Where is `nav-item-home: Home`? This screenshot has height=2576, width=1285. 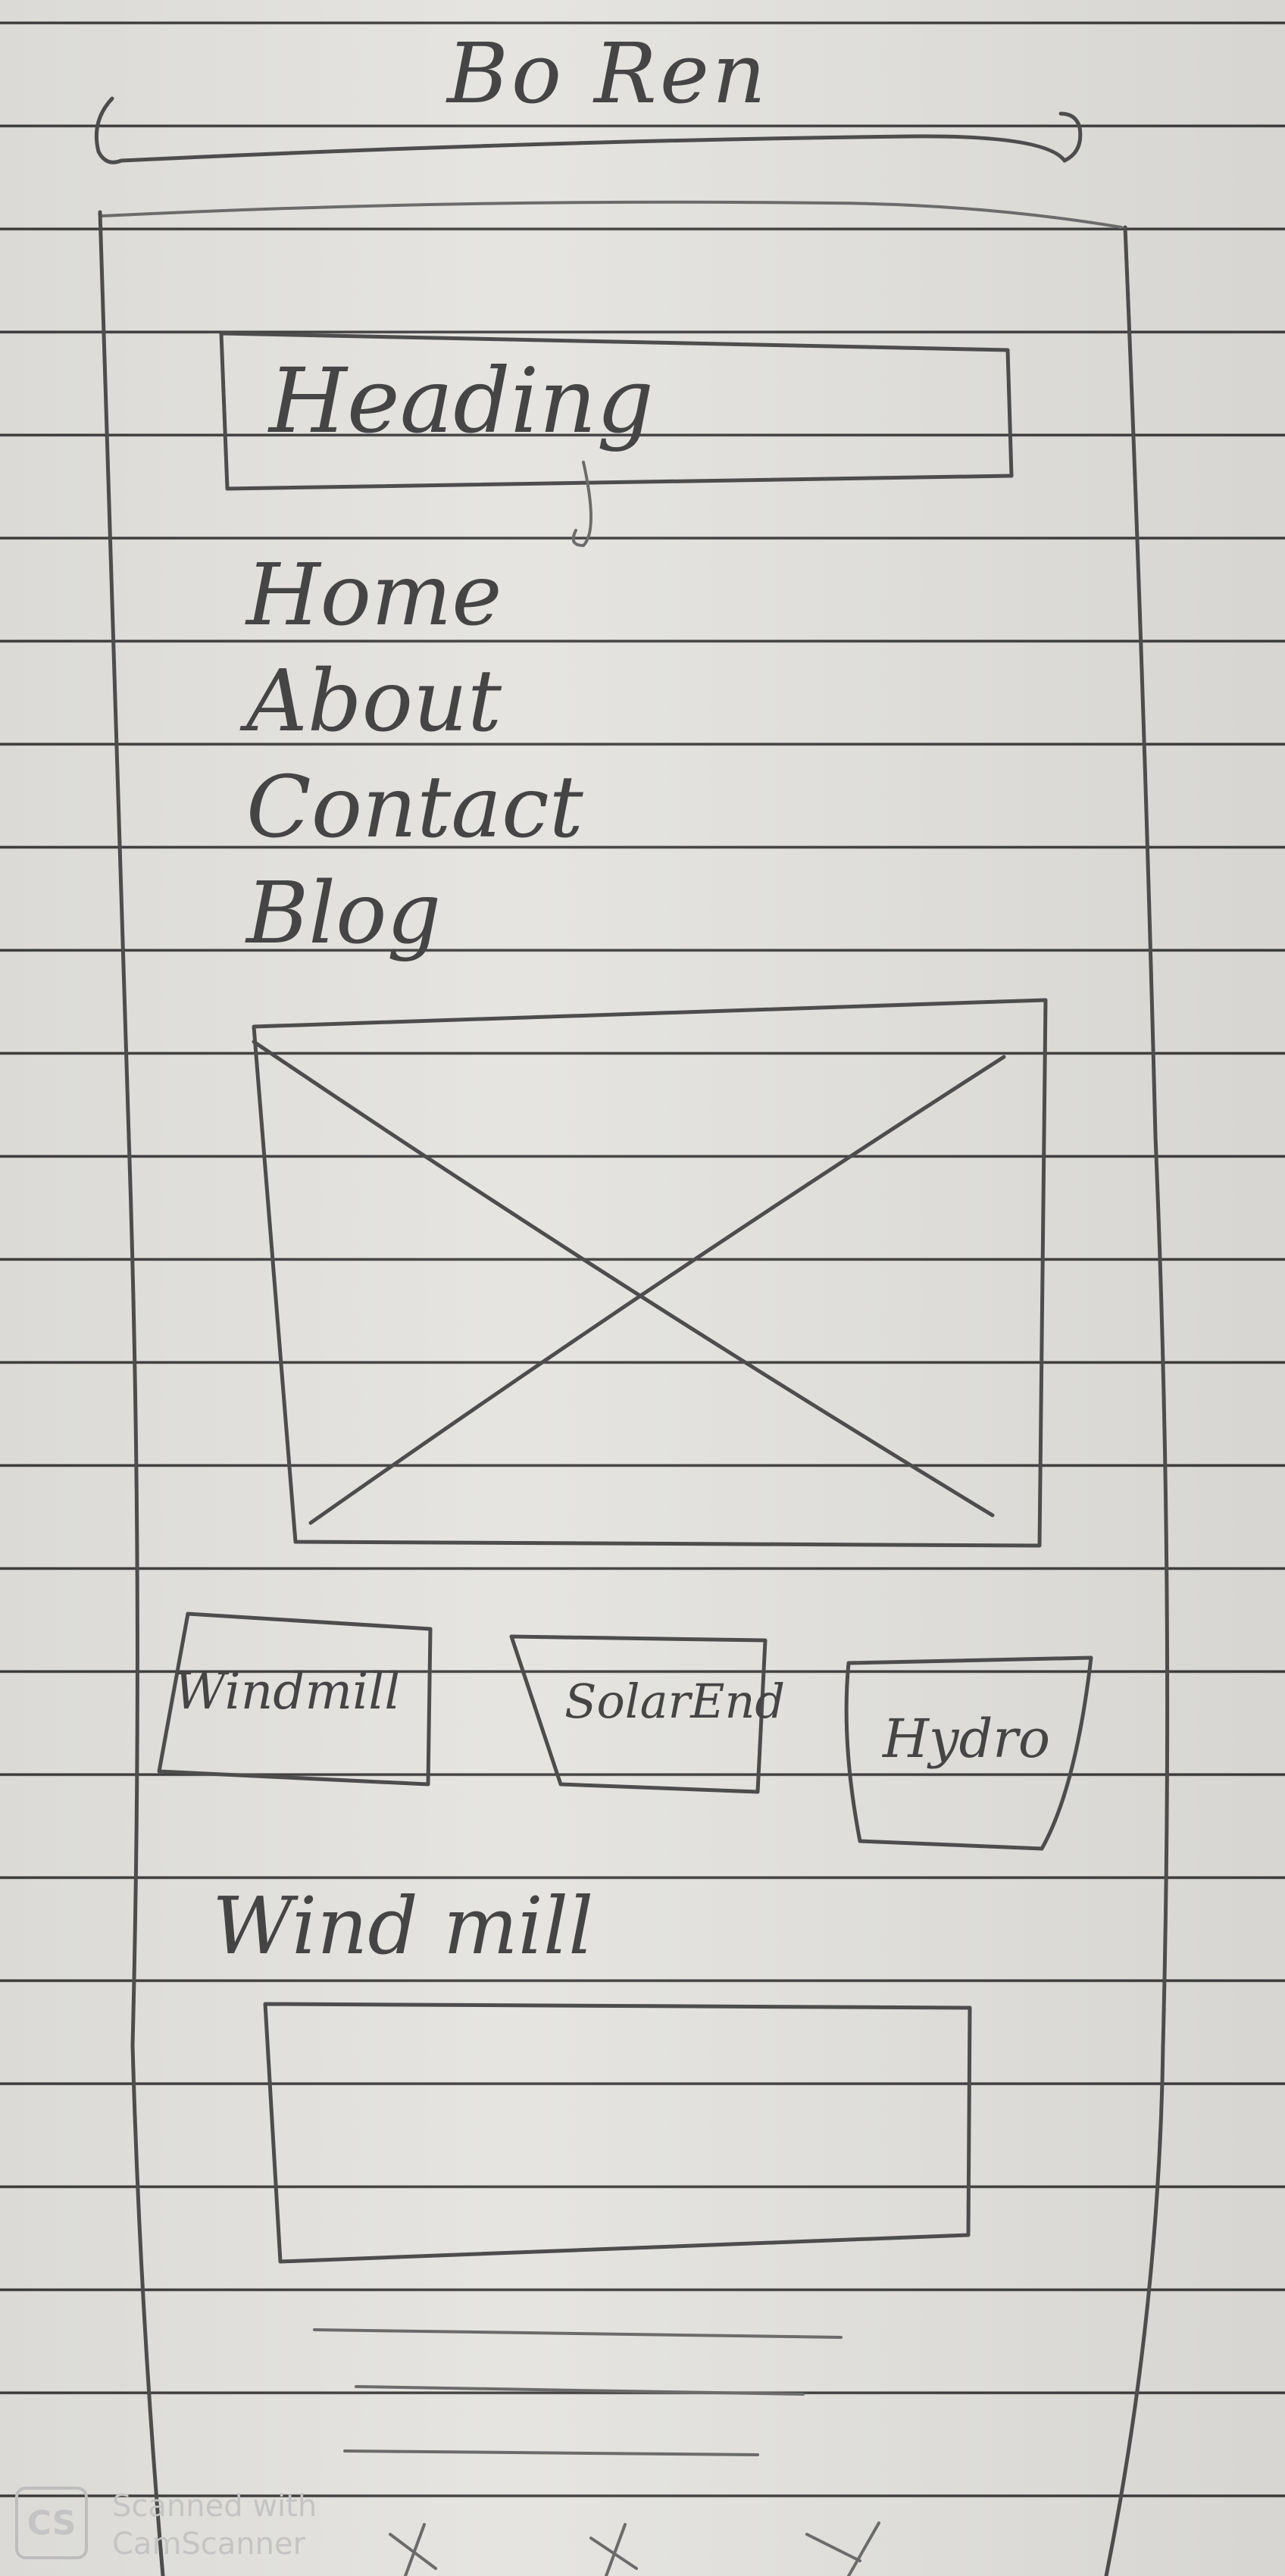 nav-item-home: Home is located at coordinates (374, 596).